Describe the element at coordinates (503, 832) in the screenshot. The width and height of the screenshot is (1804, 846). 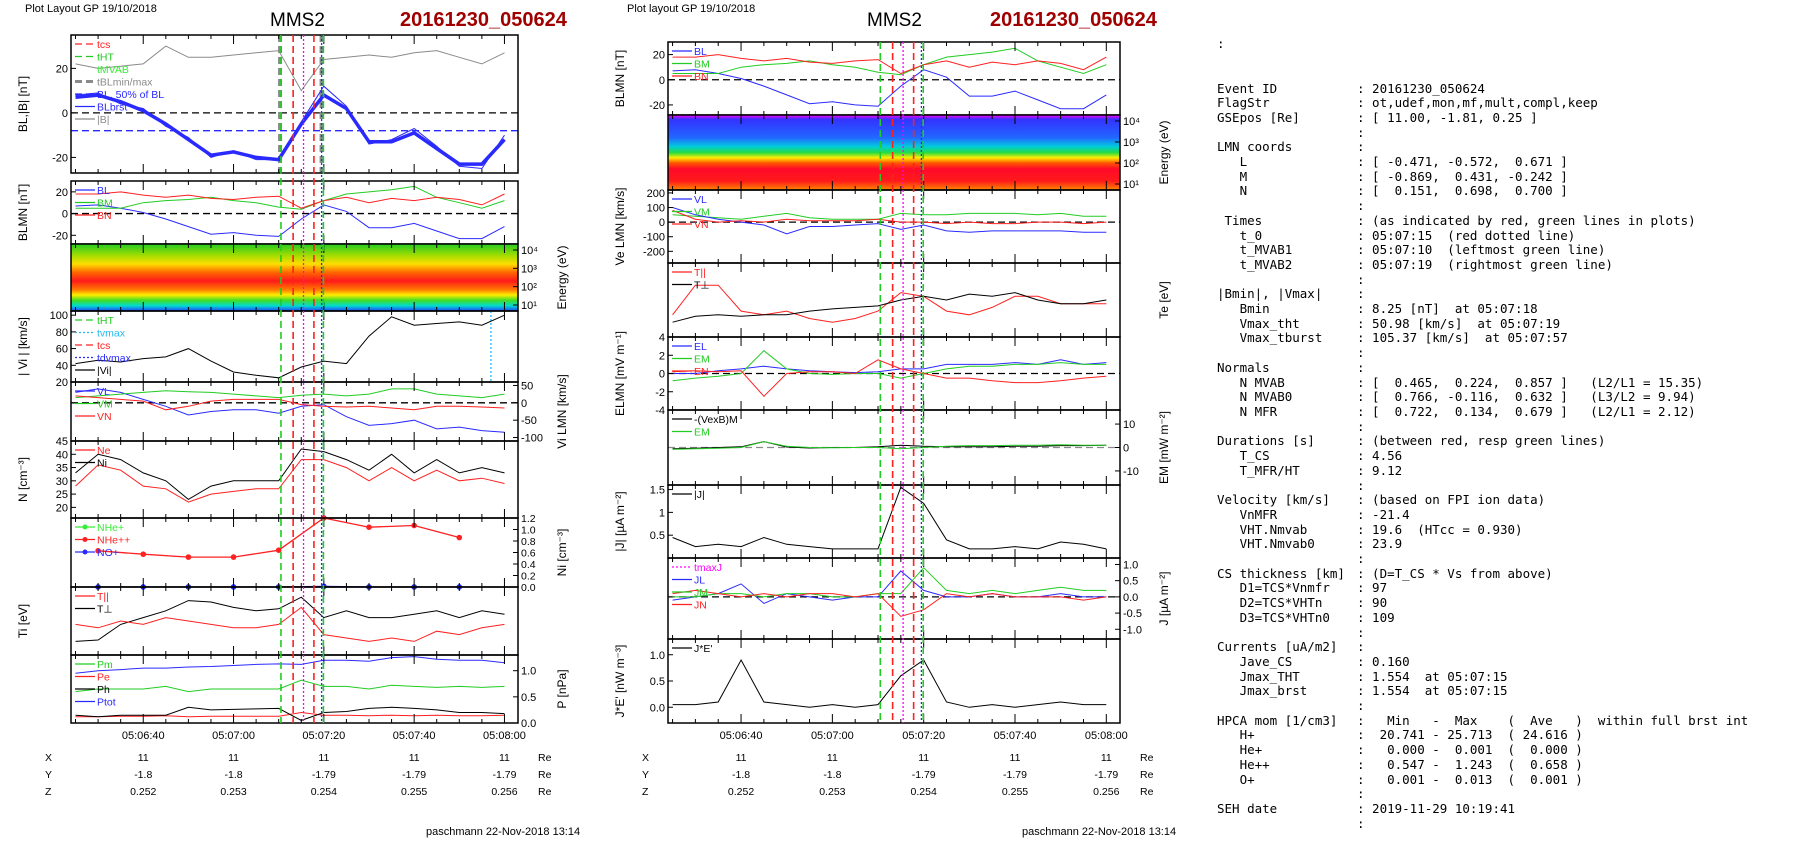
I see `footer-credit: paschmann 22-Nov-2018 13:14` at that location.